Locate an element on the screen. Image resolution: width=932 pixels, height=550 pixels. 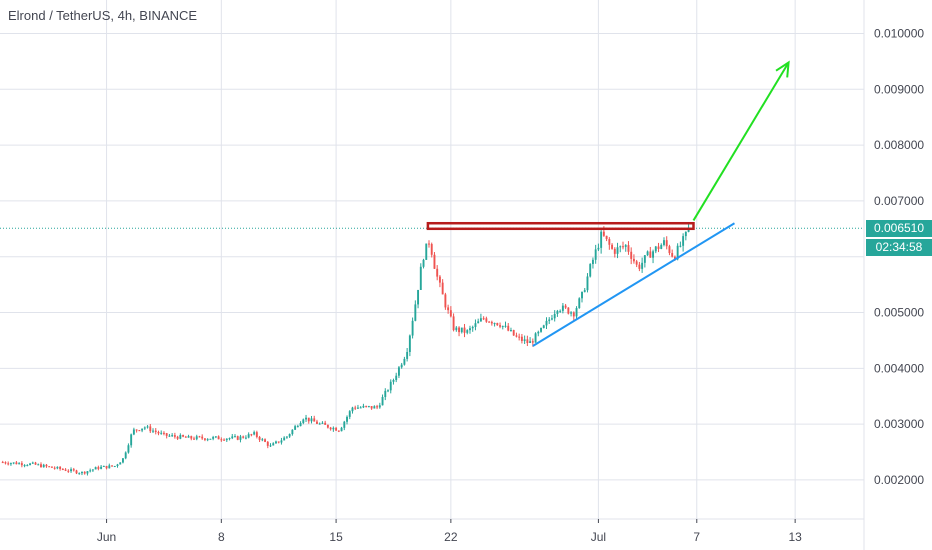
x-tick-label: 15 is located at coordinates (336, 537).